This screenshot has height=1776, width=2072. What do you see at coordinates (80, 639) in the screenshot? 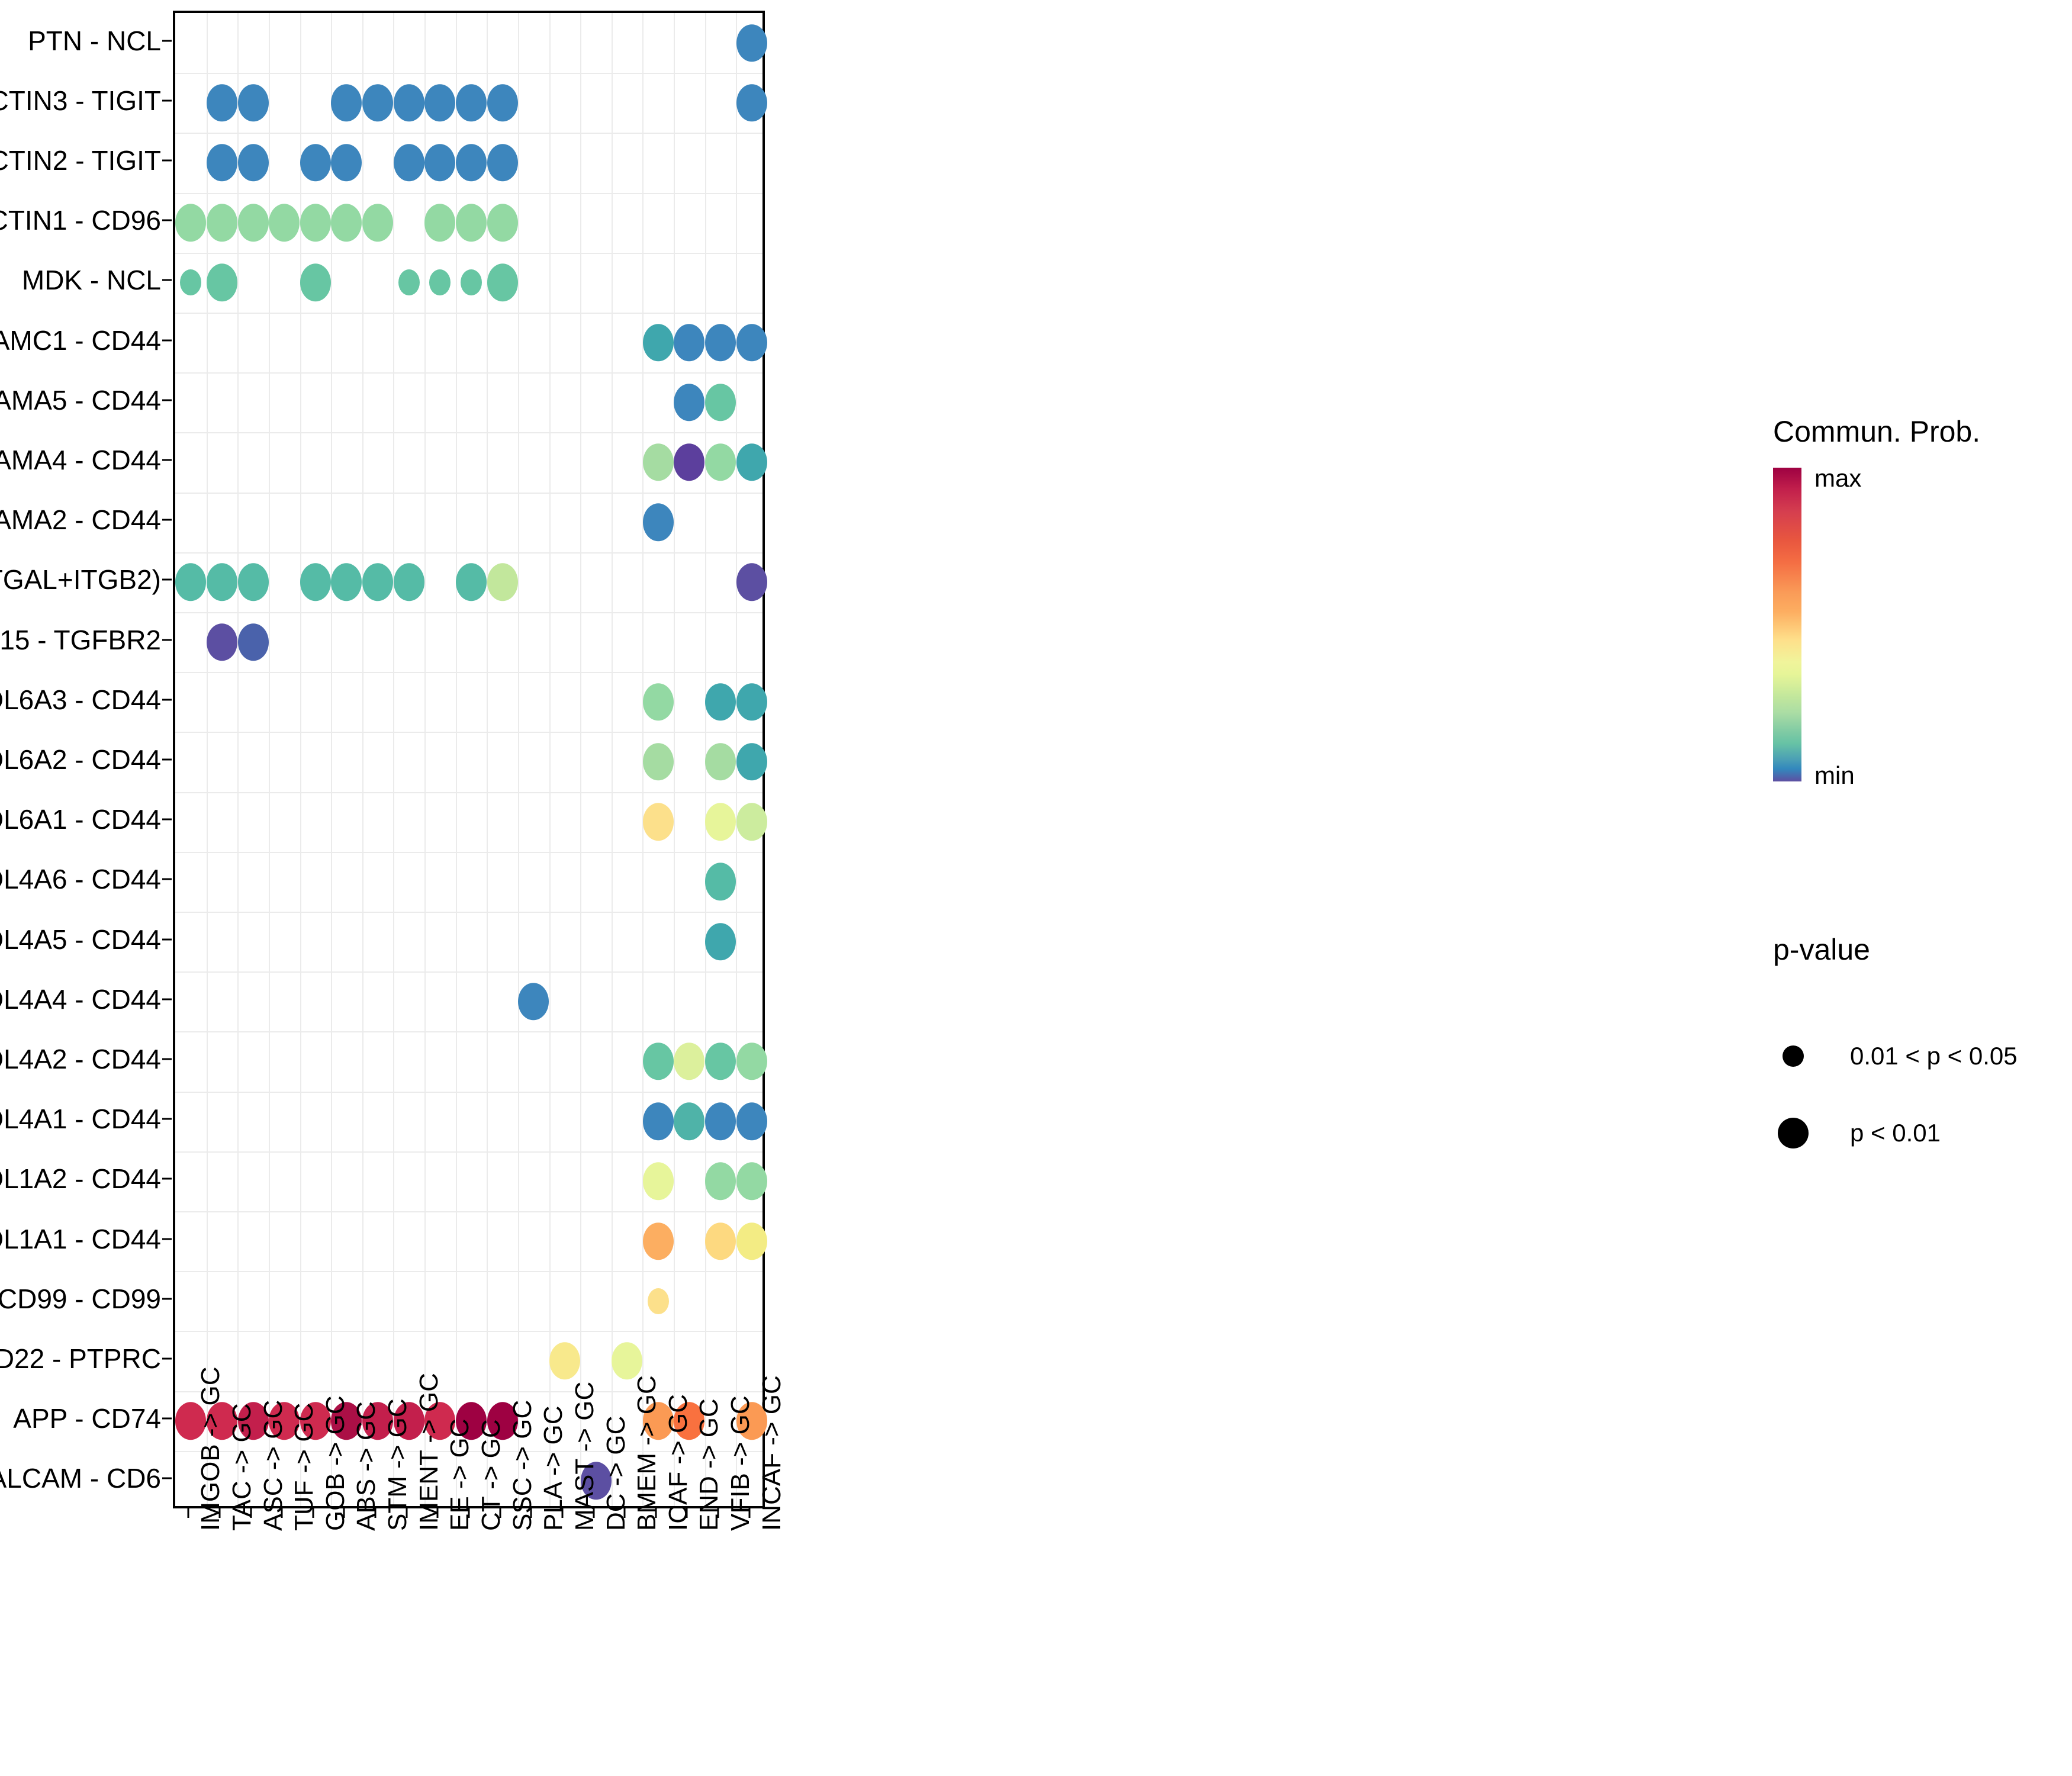
I see `y-axis-tick-label: GDF15 - TGFBR2` at bounding box center [80, 639].